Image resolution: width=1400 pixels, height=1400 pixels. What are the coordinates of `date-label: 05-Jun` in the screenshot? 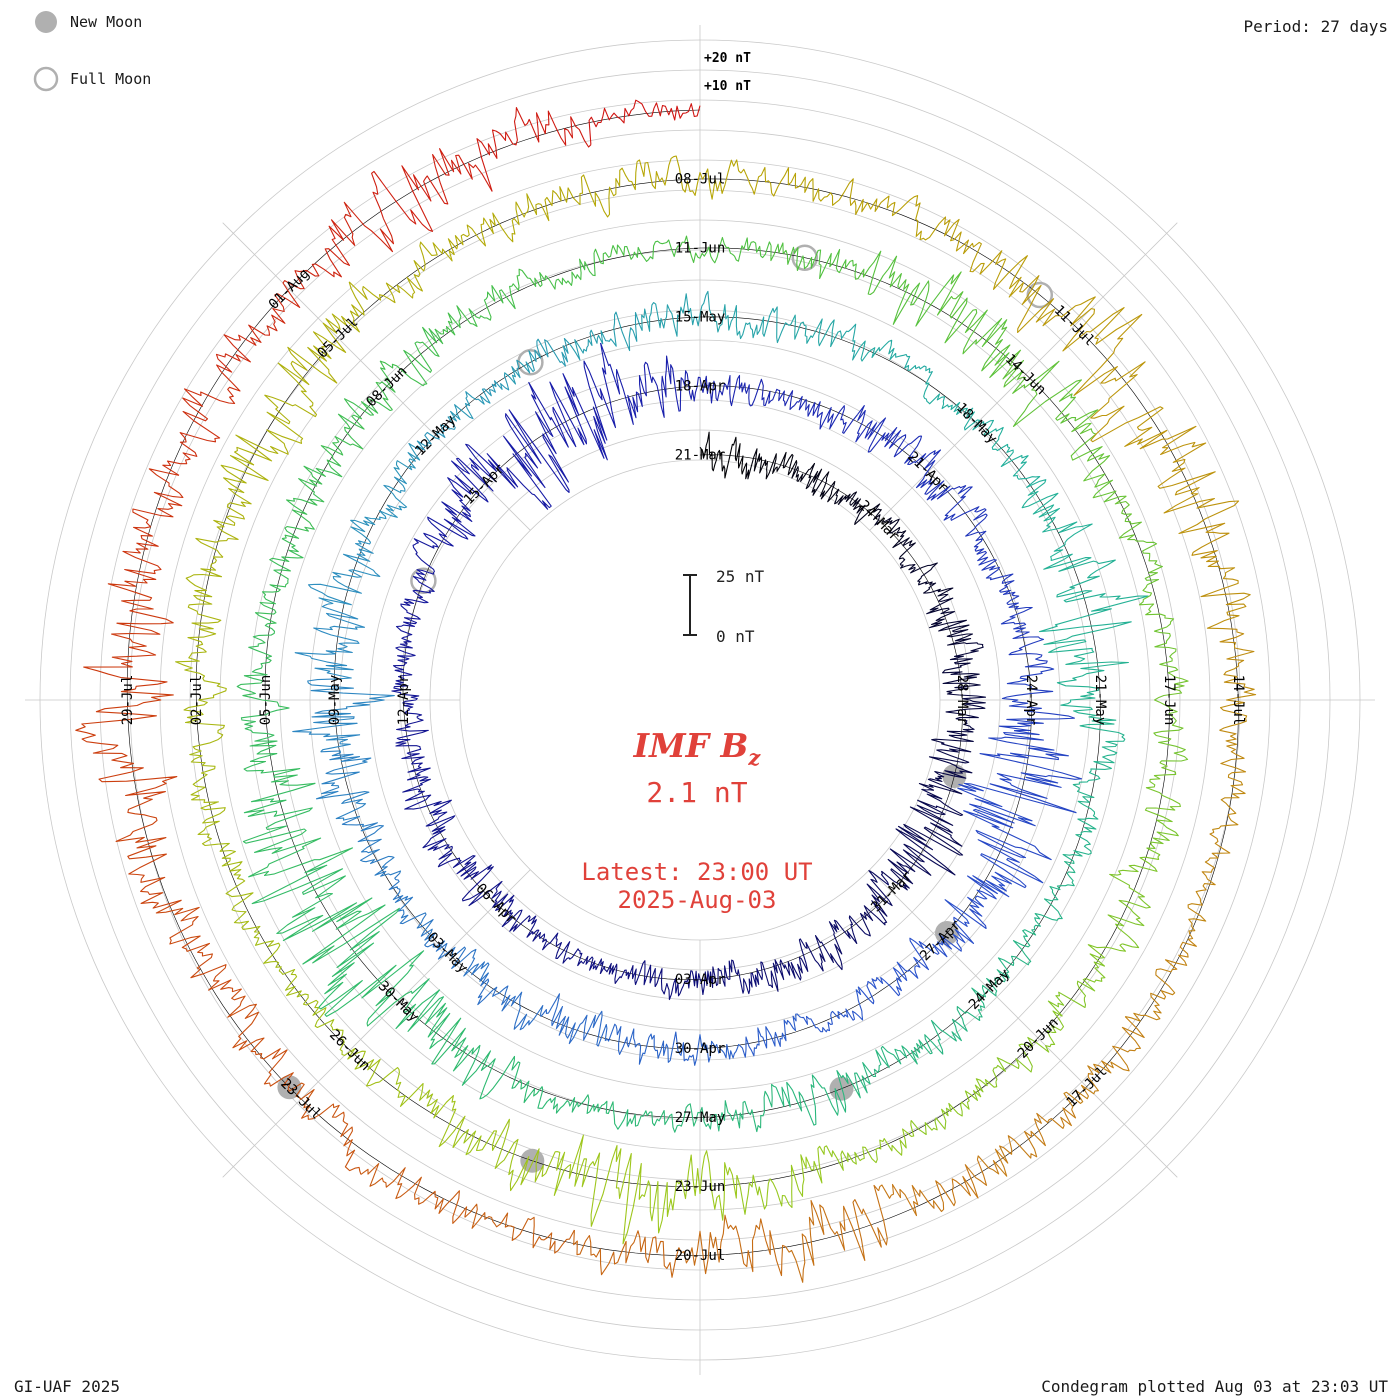 It's located at (266, 700).